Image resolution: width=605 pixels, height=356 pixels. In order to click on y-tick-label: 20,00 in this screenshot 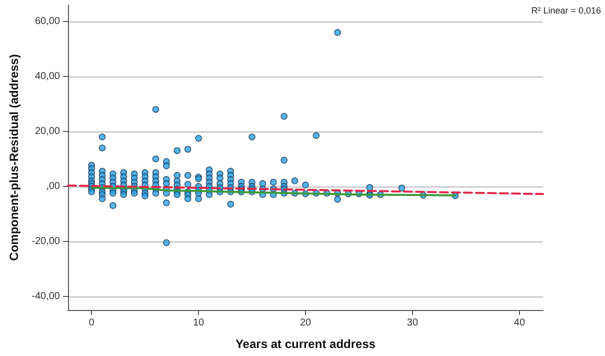, I will do `click(47, 131)`.